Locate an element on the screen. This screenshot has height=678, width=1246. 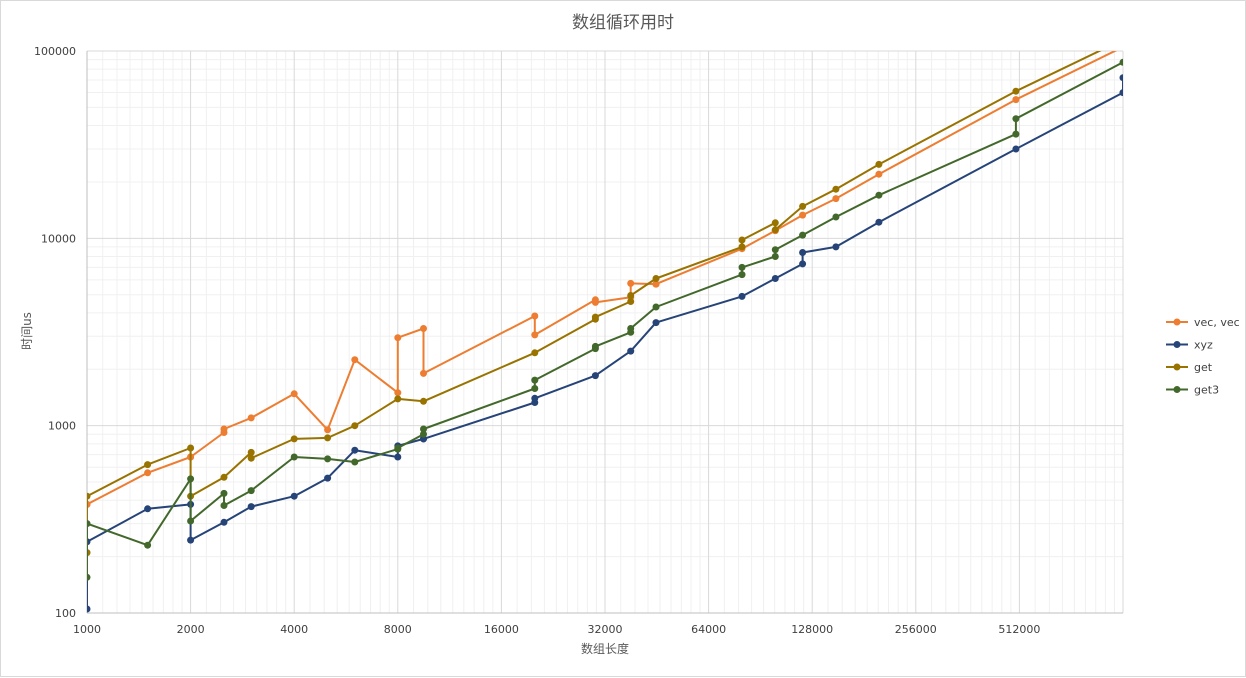
x-tick-label: 32000 is located at coordinates (605, 629).